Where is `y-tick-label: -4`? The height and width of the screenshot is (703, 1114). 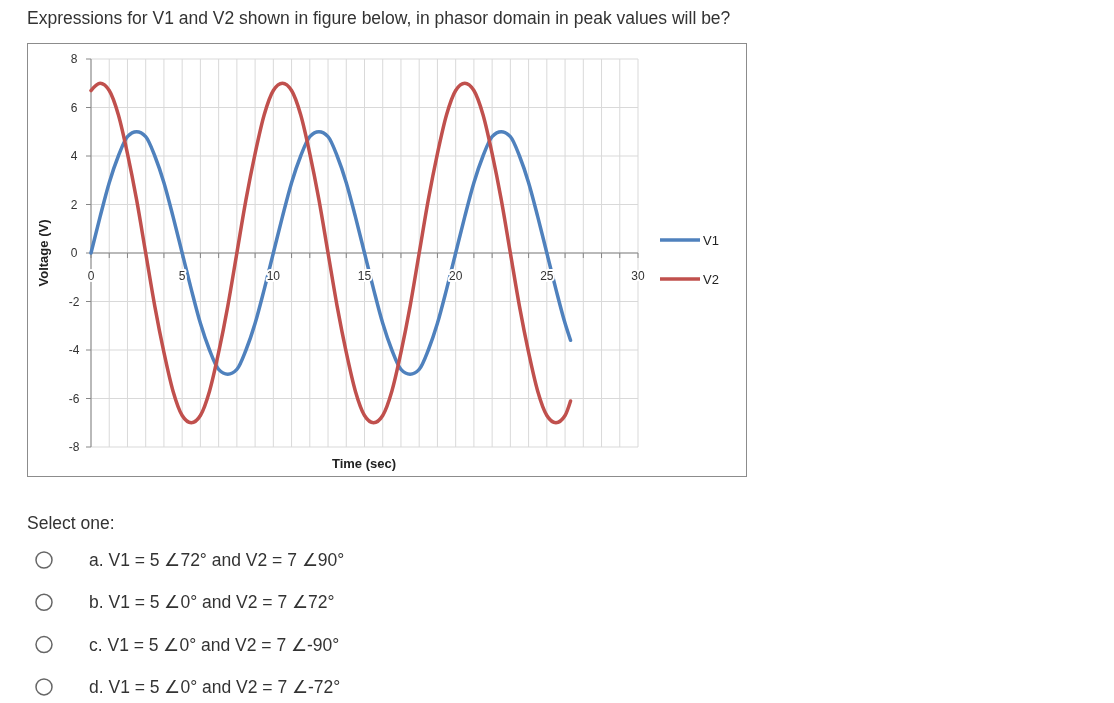 y-tick-label: -4 is located at coordinates (74, 350).